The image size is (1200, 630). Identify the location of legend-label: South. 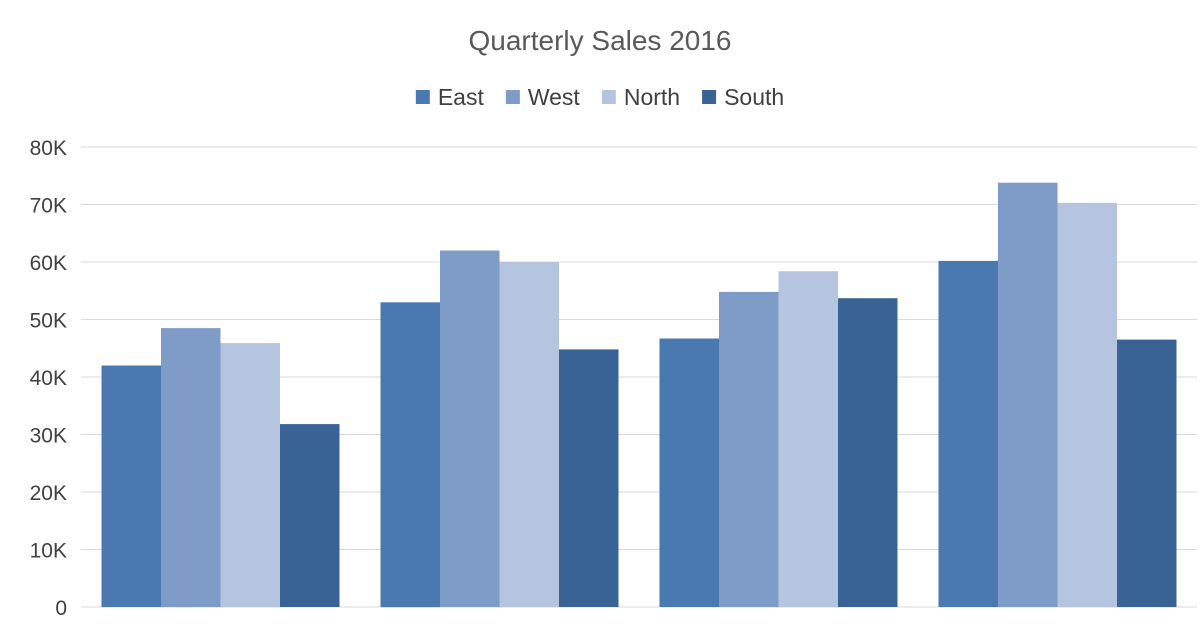
(754, 97).